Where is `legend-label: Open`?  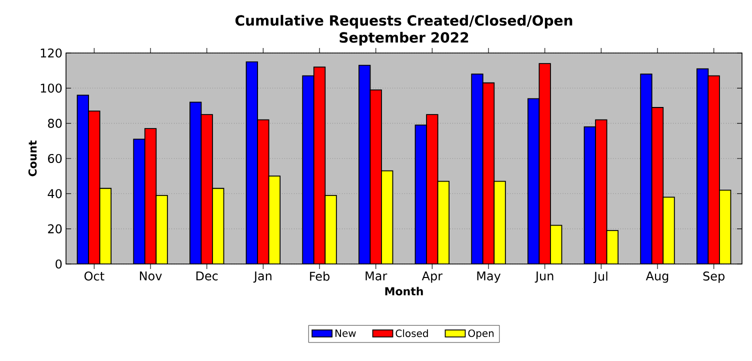 legend-label: Open is located at coordinates (481, 334).